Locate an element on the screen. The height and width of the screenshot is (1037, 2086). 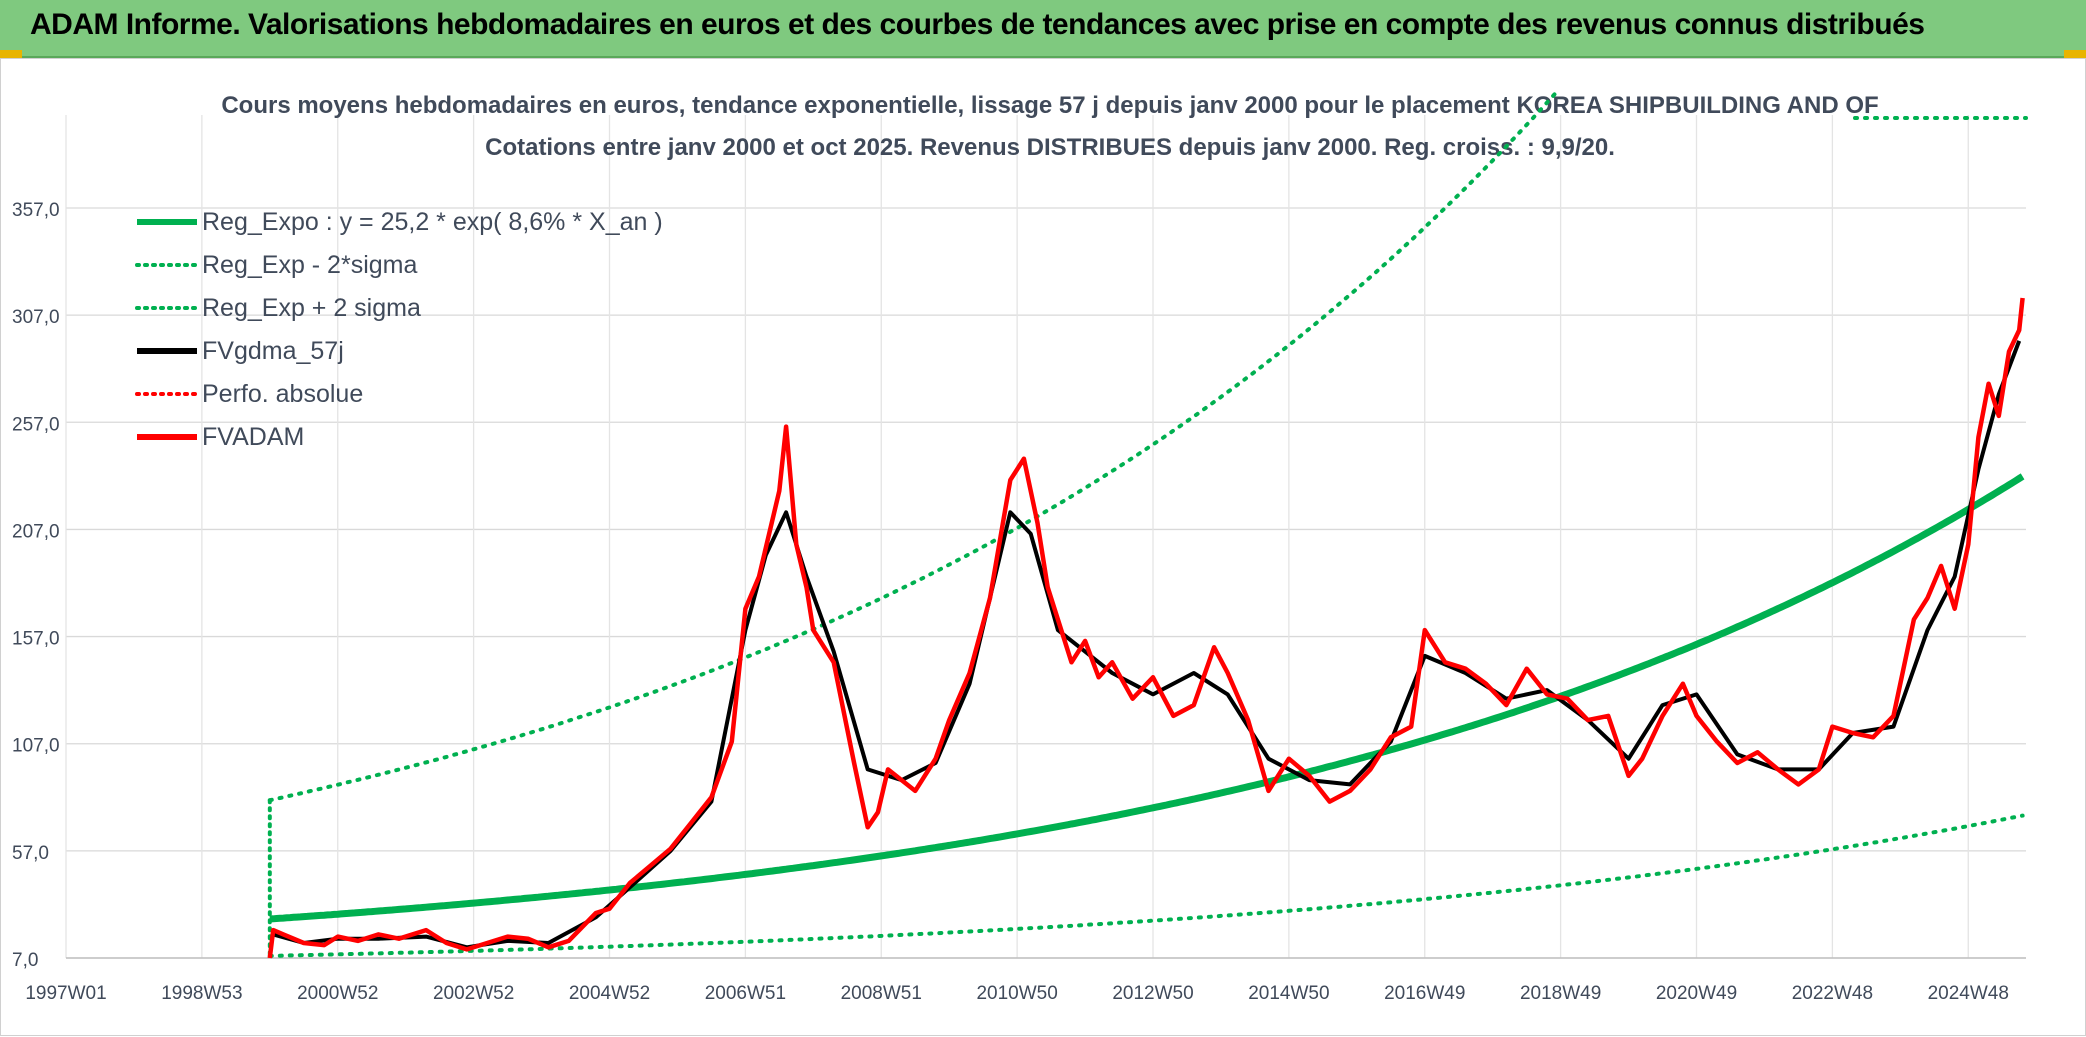
x-tick-label: 2020W49 is located at coordinates (1696, 993).